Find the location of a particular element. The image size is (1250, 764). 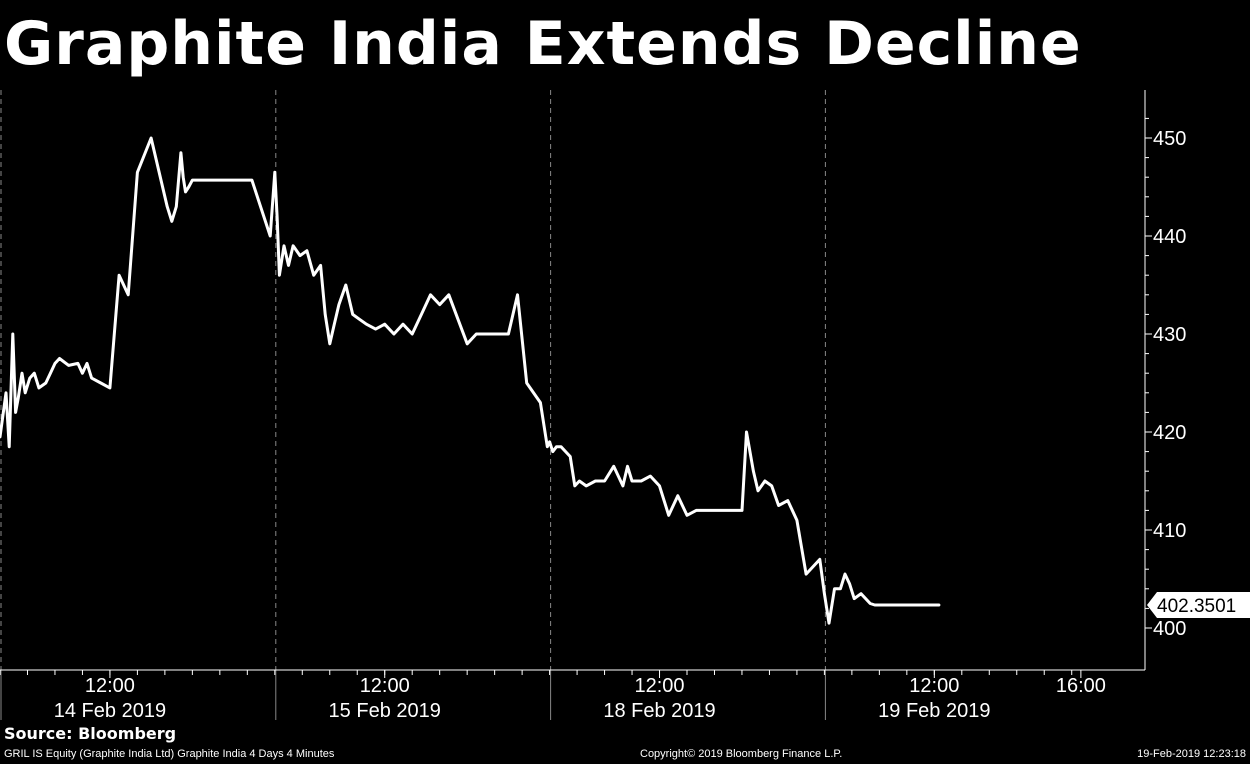

chart-title: Graphite India Extends Decline is located at coordinates (543, 44).